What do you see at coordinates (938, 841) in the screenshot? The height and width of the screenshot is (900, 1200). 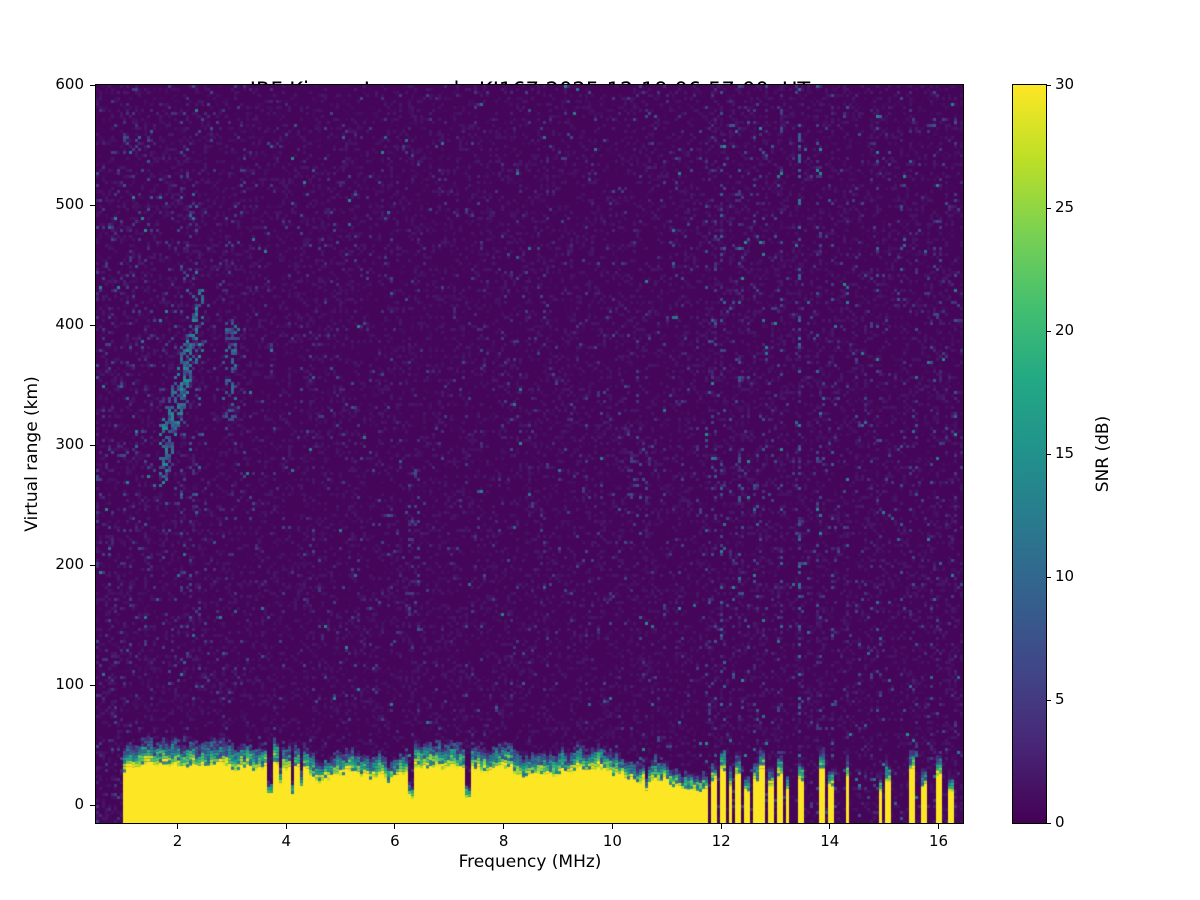 I see `x-tick-label: 16` at bounding box center [938, 841].